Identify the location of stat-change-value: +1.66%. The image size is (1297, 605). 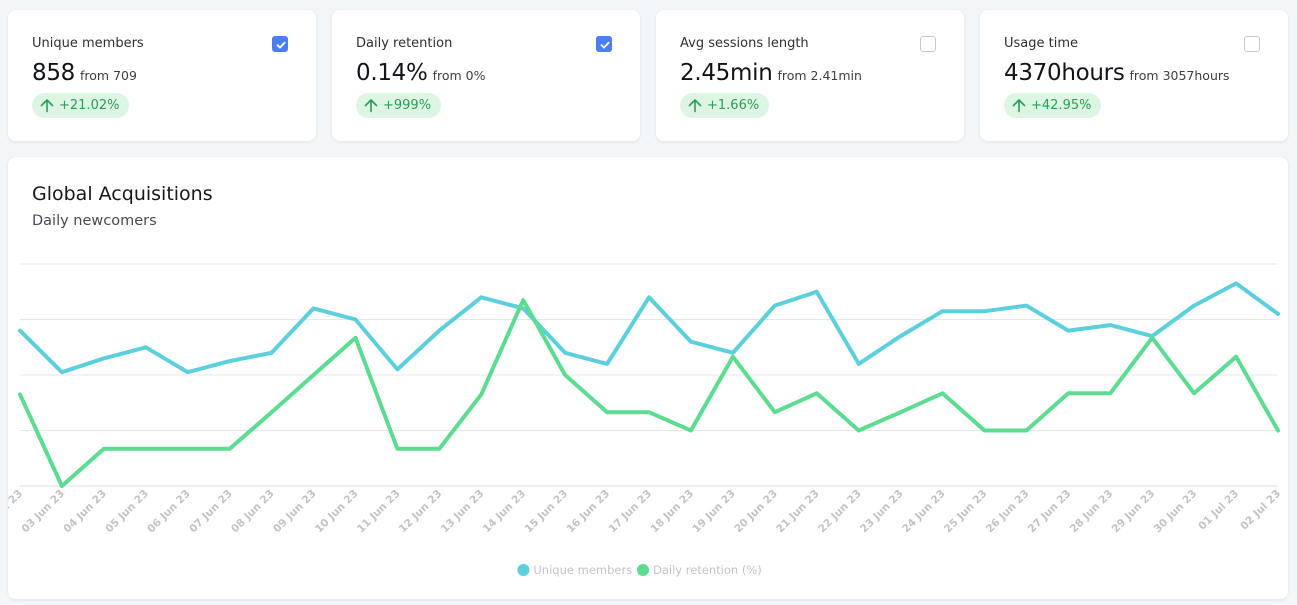
(733, 105).